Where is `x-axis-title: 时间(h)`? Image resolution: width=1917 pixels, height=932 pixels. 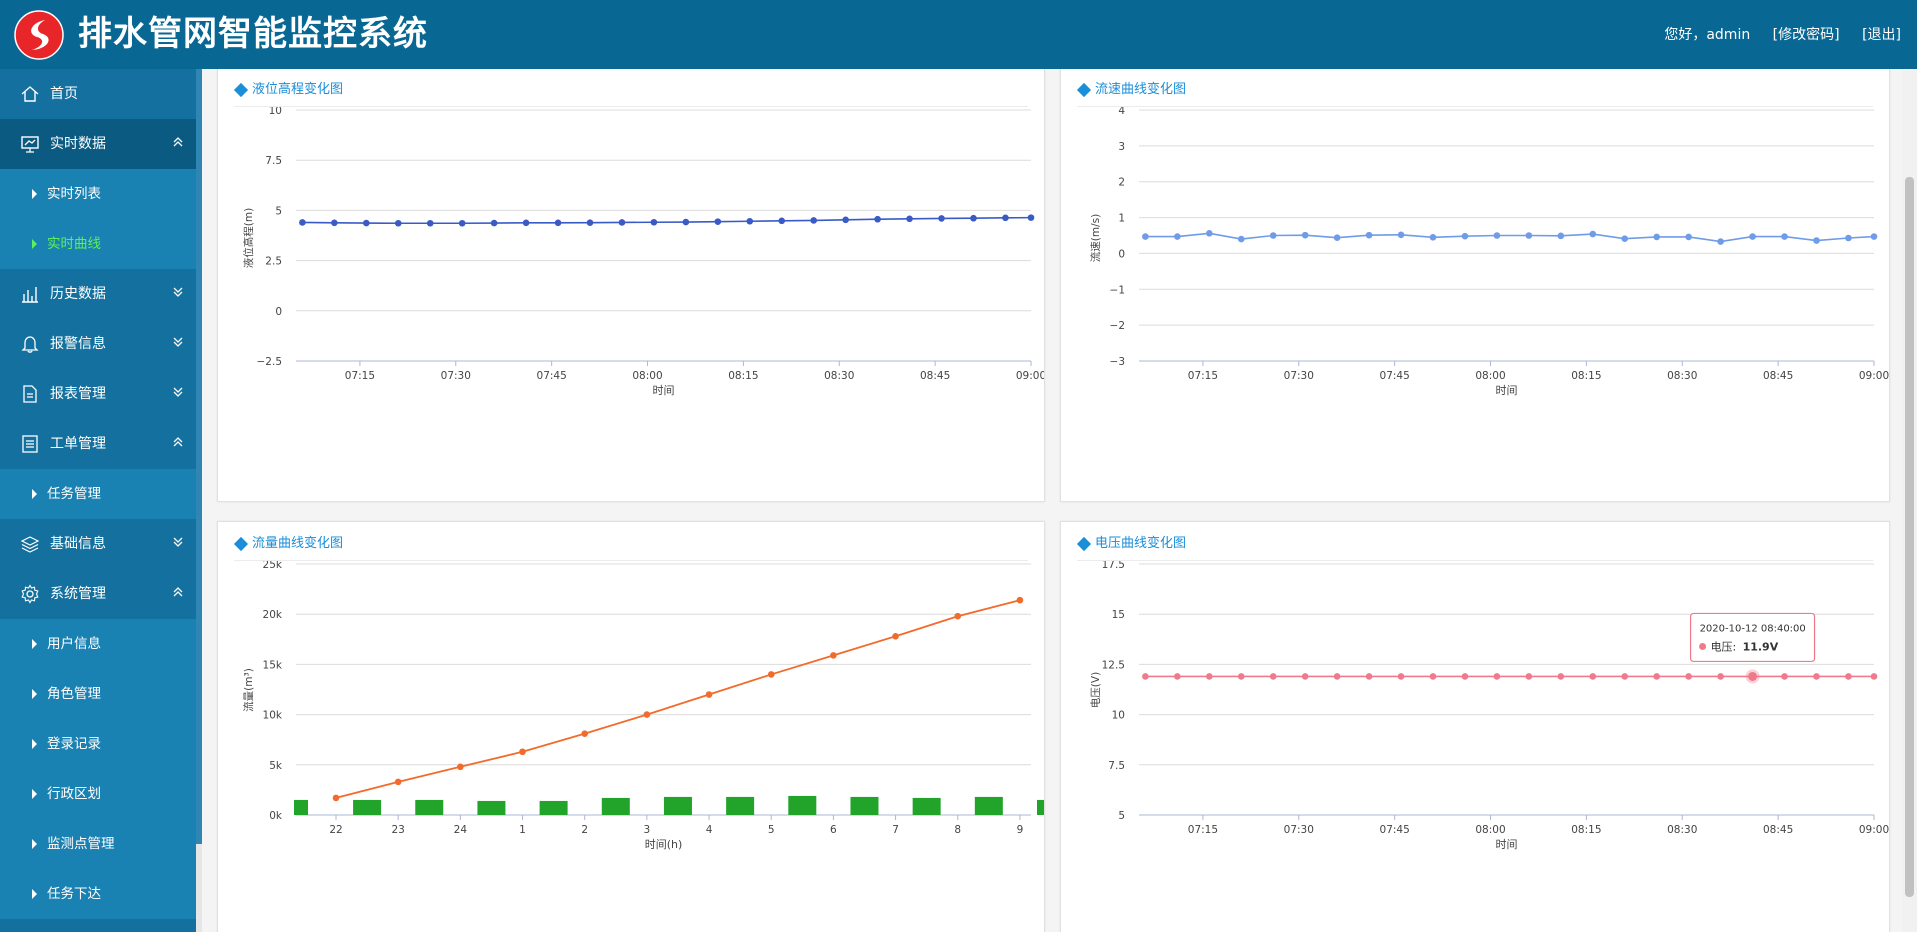
x-axis-title: 时间(h) is located at coordinates (664, 844).